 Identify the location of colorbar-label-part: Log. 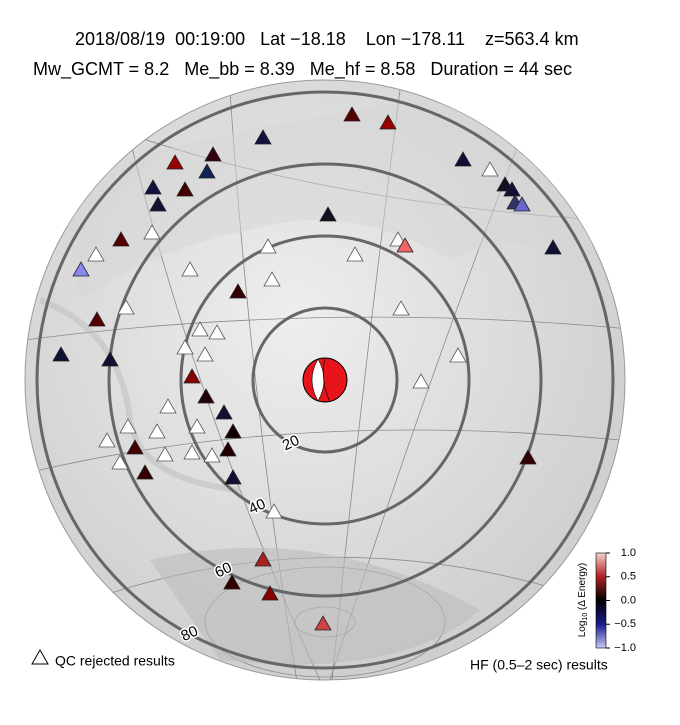
(582, 629).